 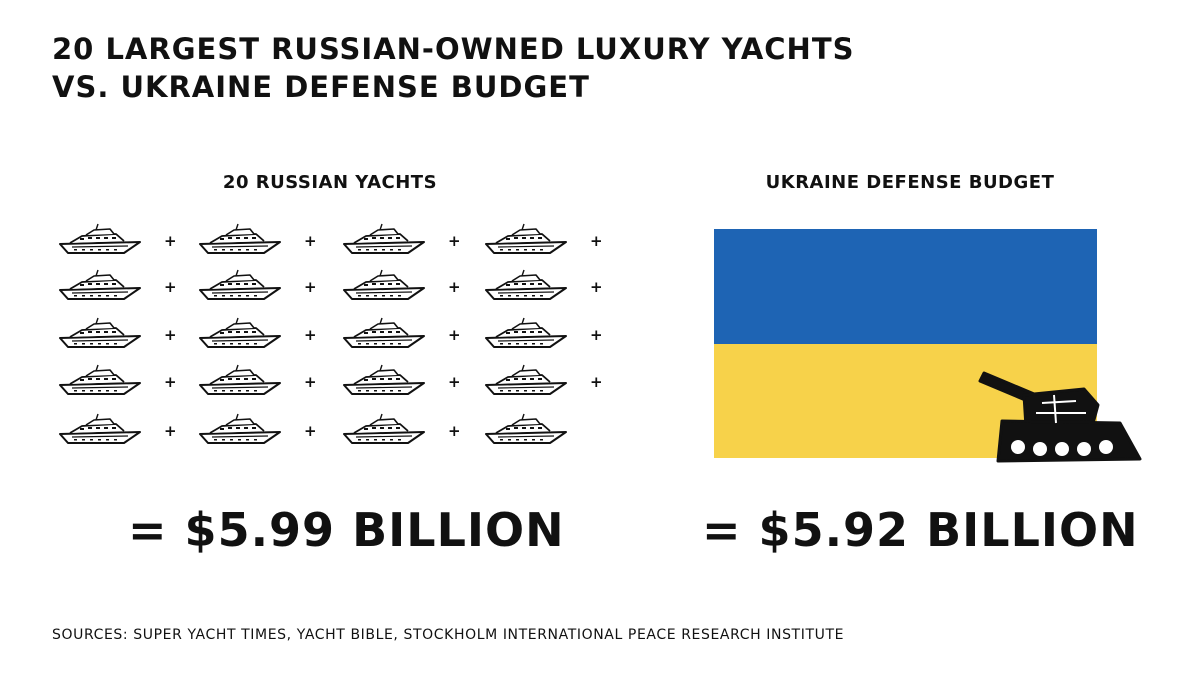 I want to click on title-line-2: VS. UKRAINE DEFENSE BUDGET, so click(x=321, y=87).